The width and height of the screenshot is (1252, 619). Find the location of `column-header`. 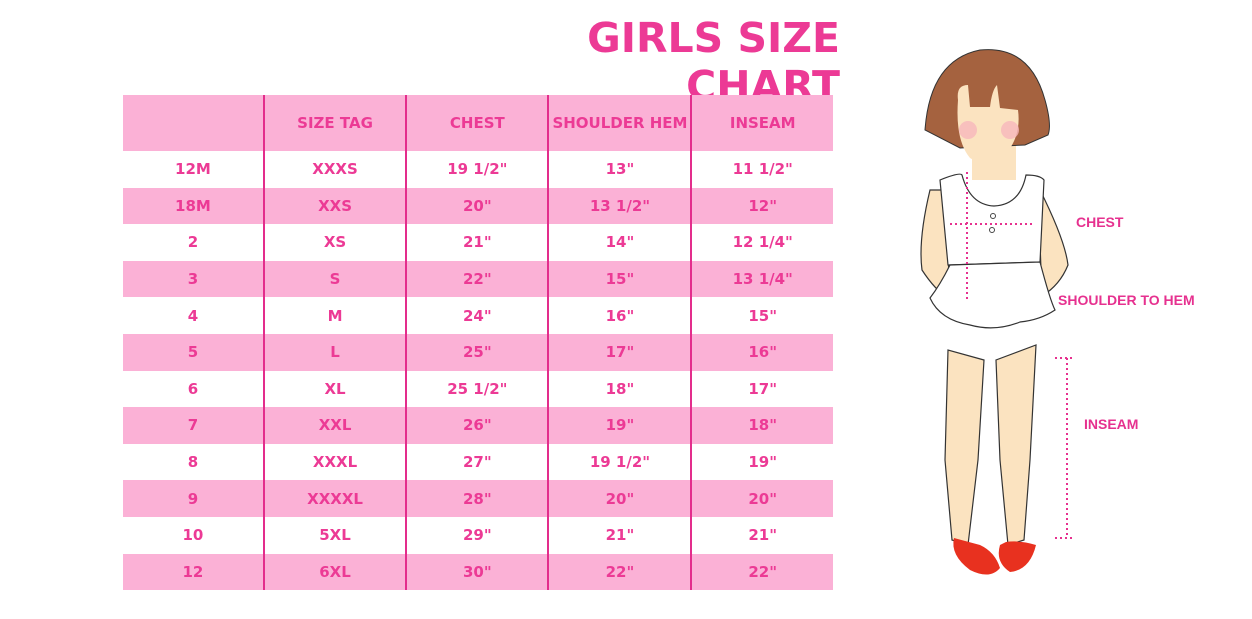

column-header is located at coordinates (193, 123).